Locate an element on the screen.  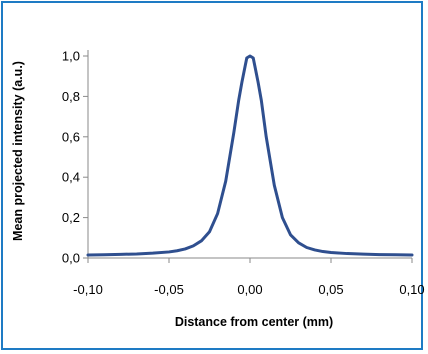
y-tick-label: 0,6 is located at coordinates (71, 136).